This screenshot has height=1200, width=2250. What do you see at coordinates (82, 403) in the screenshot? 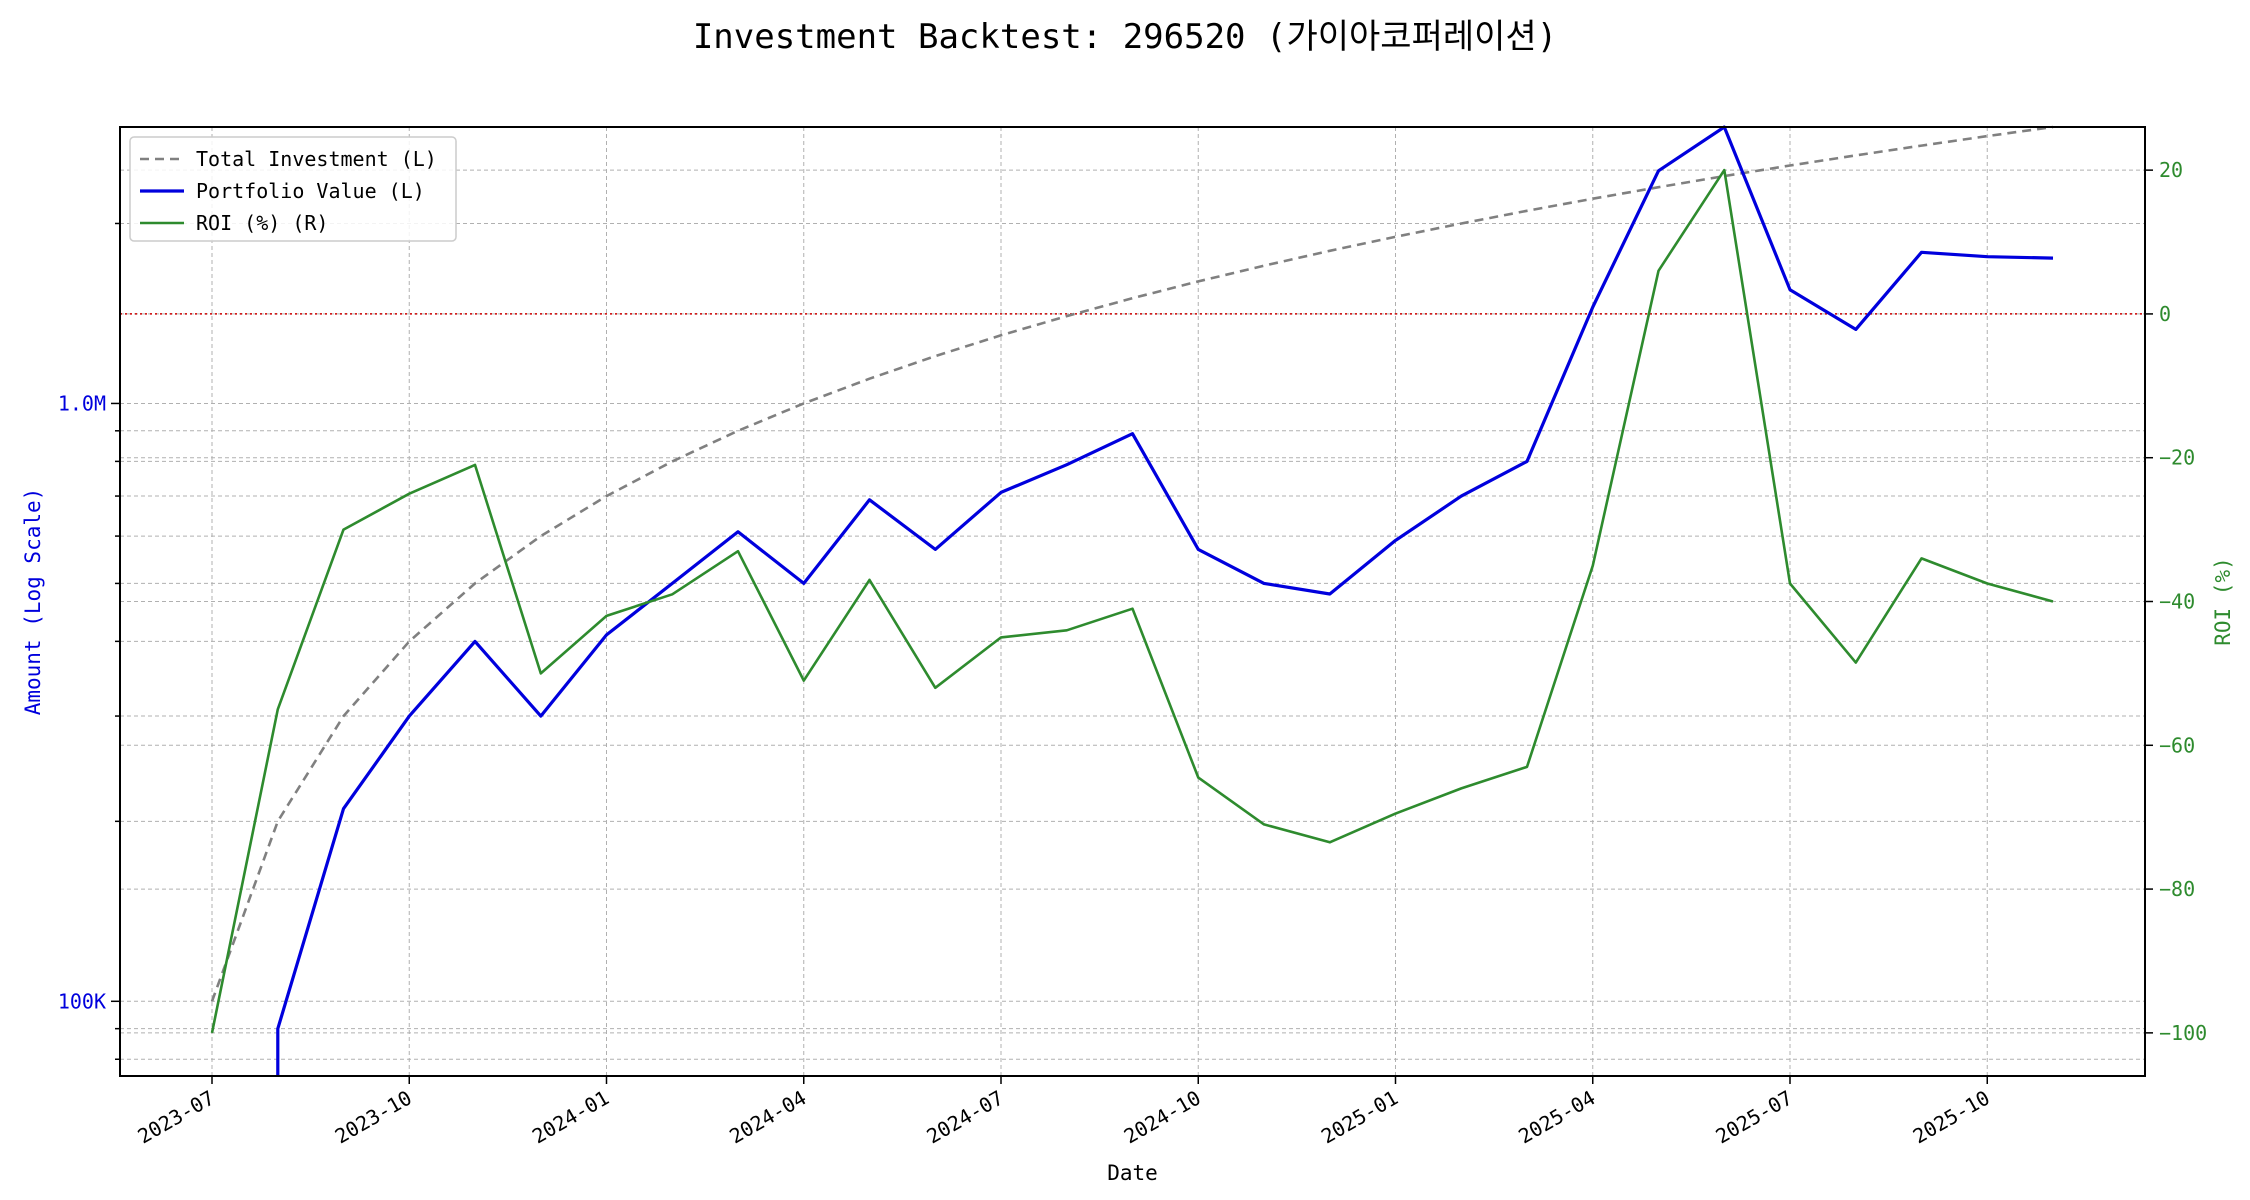
I see `y-left-tick-label: 1.0M` at bounding box center [82, 403].